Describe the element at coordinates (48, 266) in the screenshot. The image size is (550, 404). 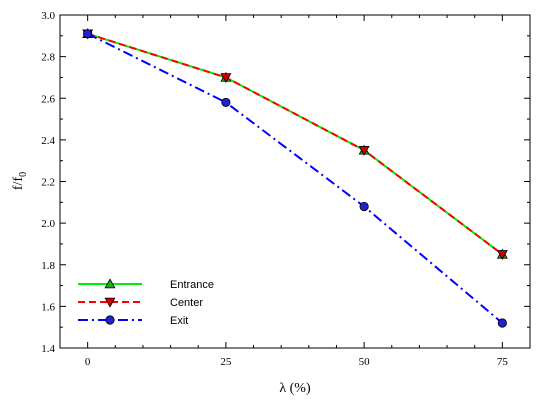
I see `y-tick-label: 1.8` at that location.